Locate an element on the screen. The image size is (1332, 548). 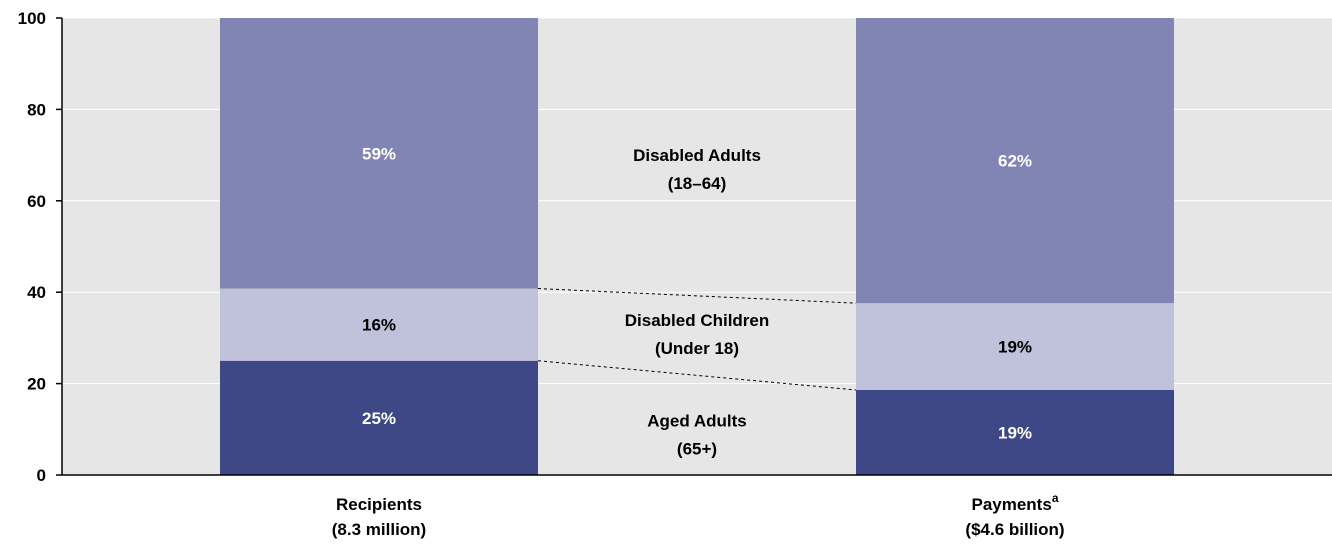
footnote-marker: a is located at coordinates (1055, 498).